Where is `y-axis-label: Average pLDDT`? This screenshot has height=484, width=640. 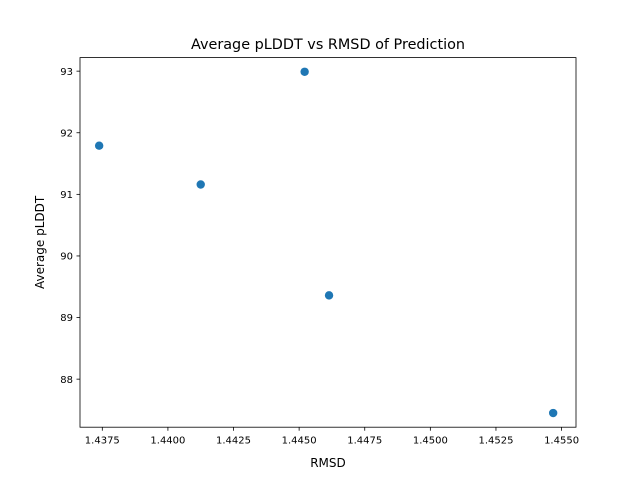 y-axis-label: Average pLDDT is located at coordinates (40, 242).